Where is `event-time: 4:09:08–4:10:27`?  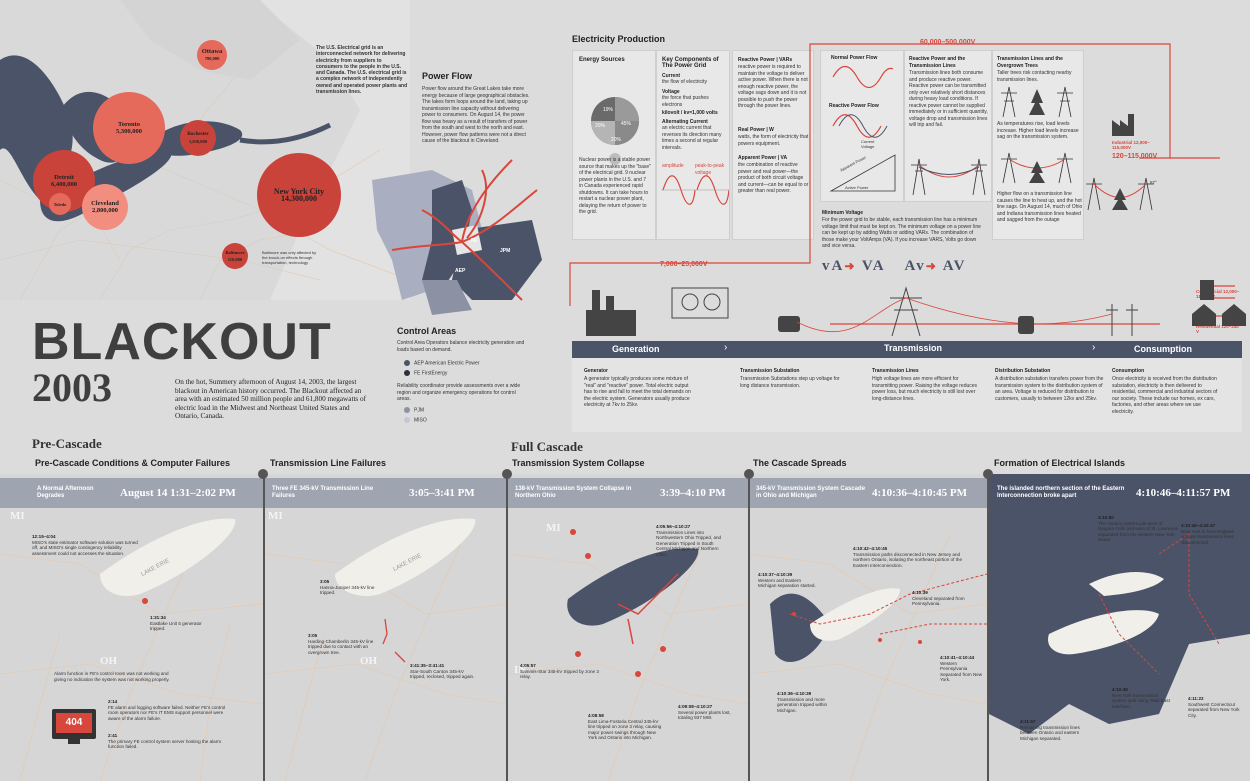 event-time: 4:09:08–4:10:27 is located at coordinates (695, 706).